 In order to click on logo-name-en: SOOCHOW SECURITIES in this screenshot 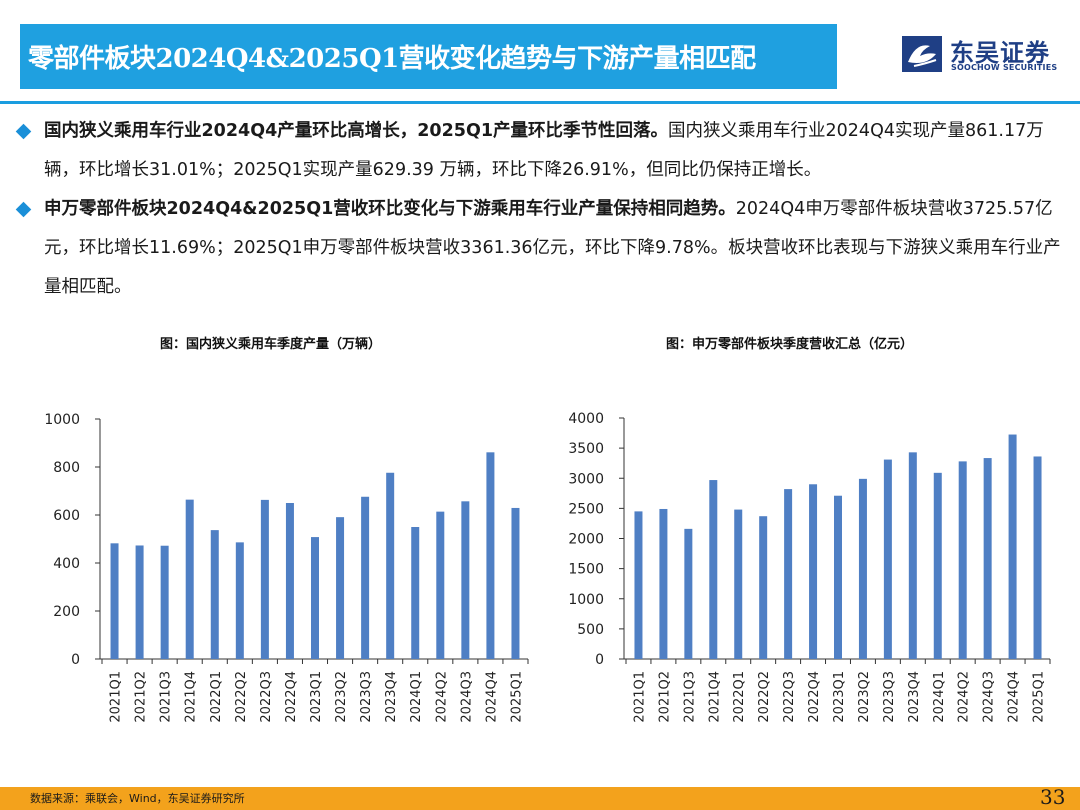, I will do `click(1004, 67)`.